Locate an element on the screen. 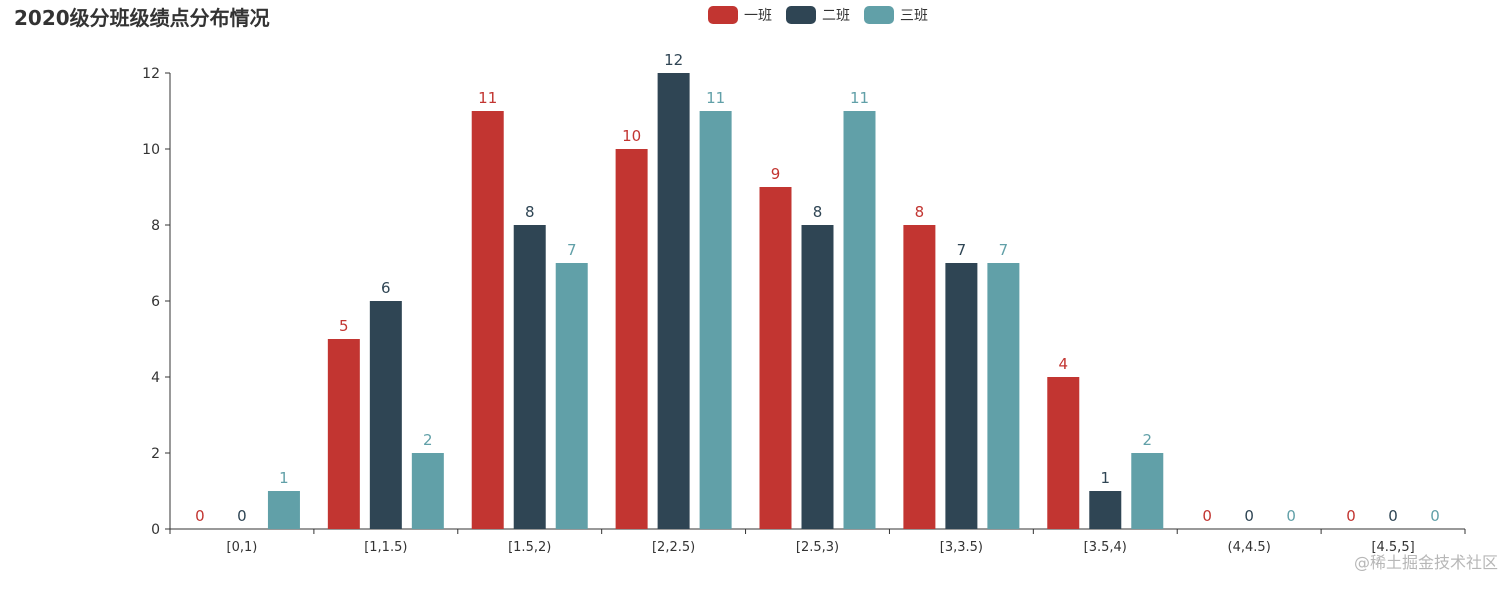  bar-data-label: 10 is located at coordinates (631, 136).